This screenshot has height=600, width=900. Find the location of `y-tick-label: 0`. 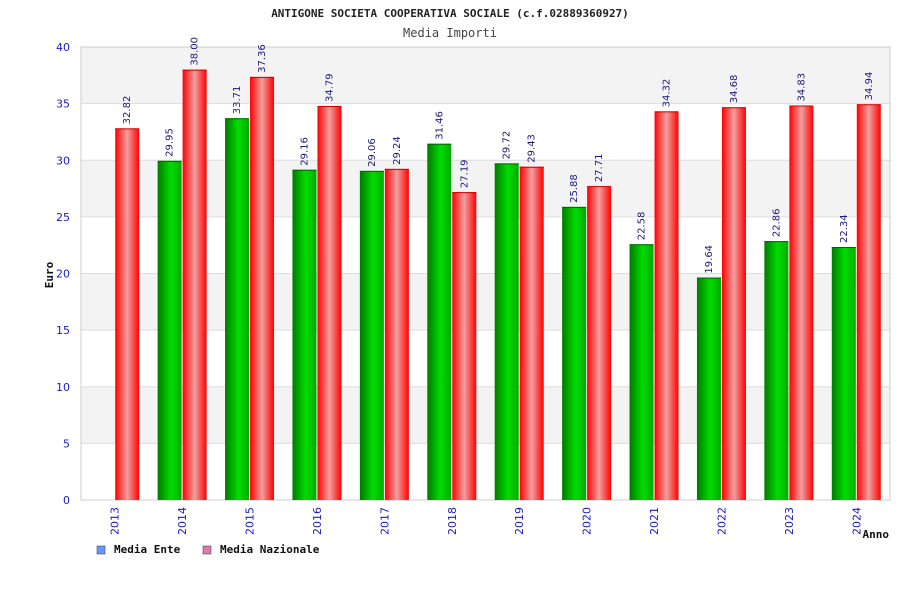

y-tick-label: 0 is located at coordinates (66, 500).